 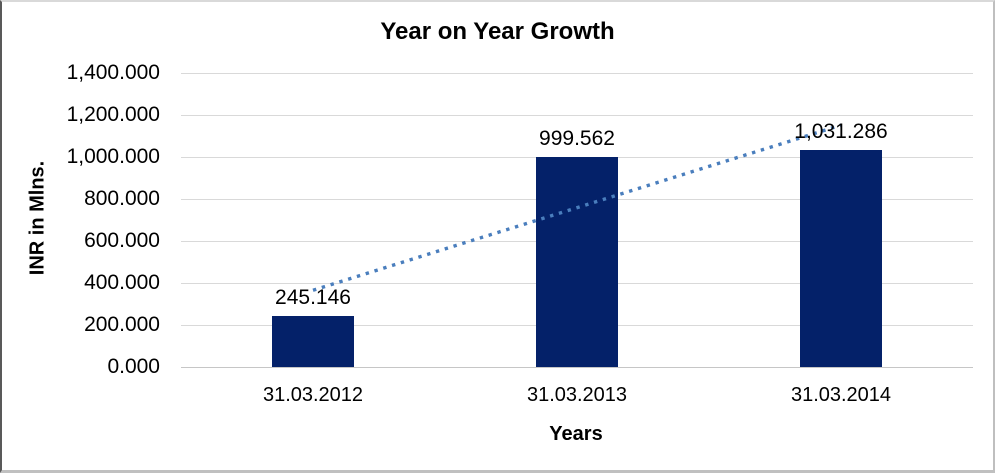 What do you see at coordinates (577, 139) in the screenshot?
I see `bar-value-label: 999.562` at bounding box center [577, 139].